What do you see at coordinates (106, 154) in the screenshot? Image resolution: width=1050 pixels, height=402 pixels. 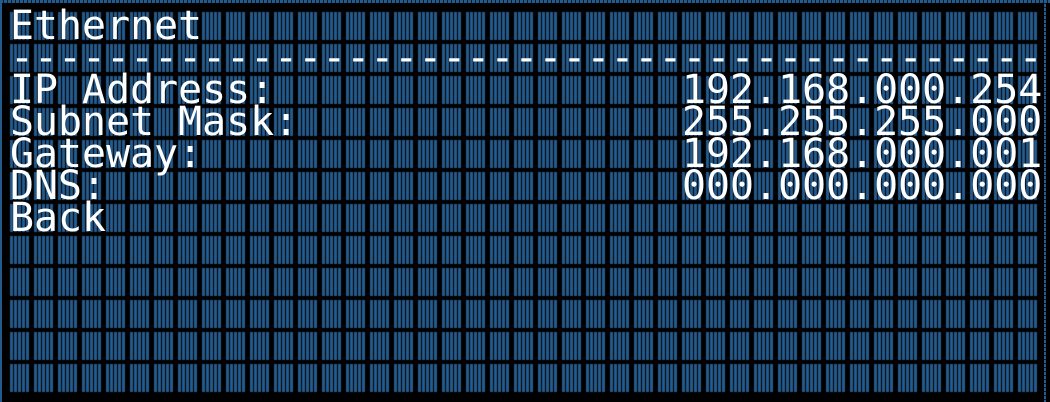 I see `gateway-label: Gateway:` at bounding box center [106, 154].